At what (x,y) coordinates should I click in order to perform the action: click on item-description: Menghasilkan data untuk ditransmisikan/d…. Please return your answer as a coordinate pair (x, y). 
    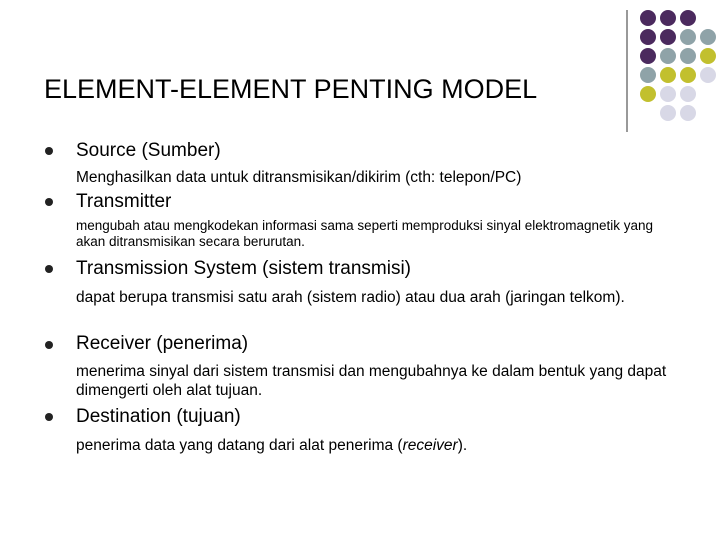
    Looking at the image, I should click on (299, 177).